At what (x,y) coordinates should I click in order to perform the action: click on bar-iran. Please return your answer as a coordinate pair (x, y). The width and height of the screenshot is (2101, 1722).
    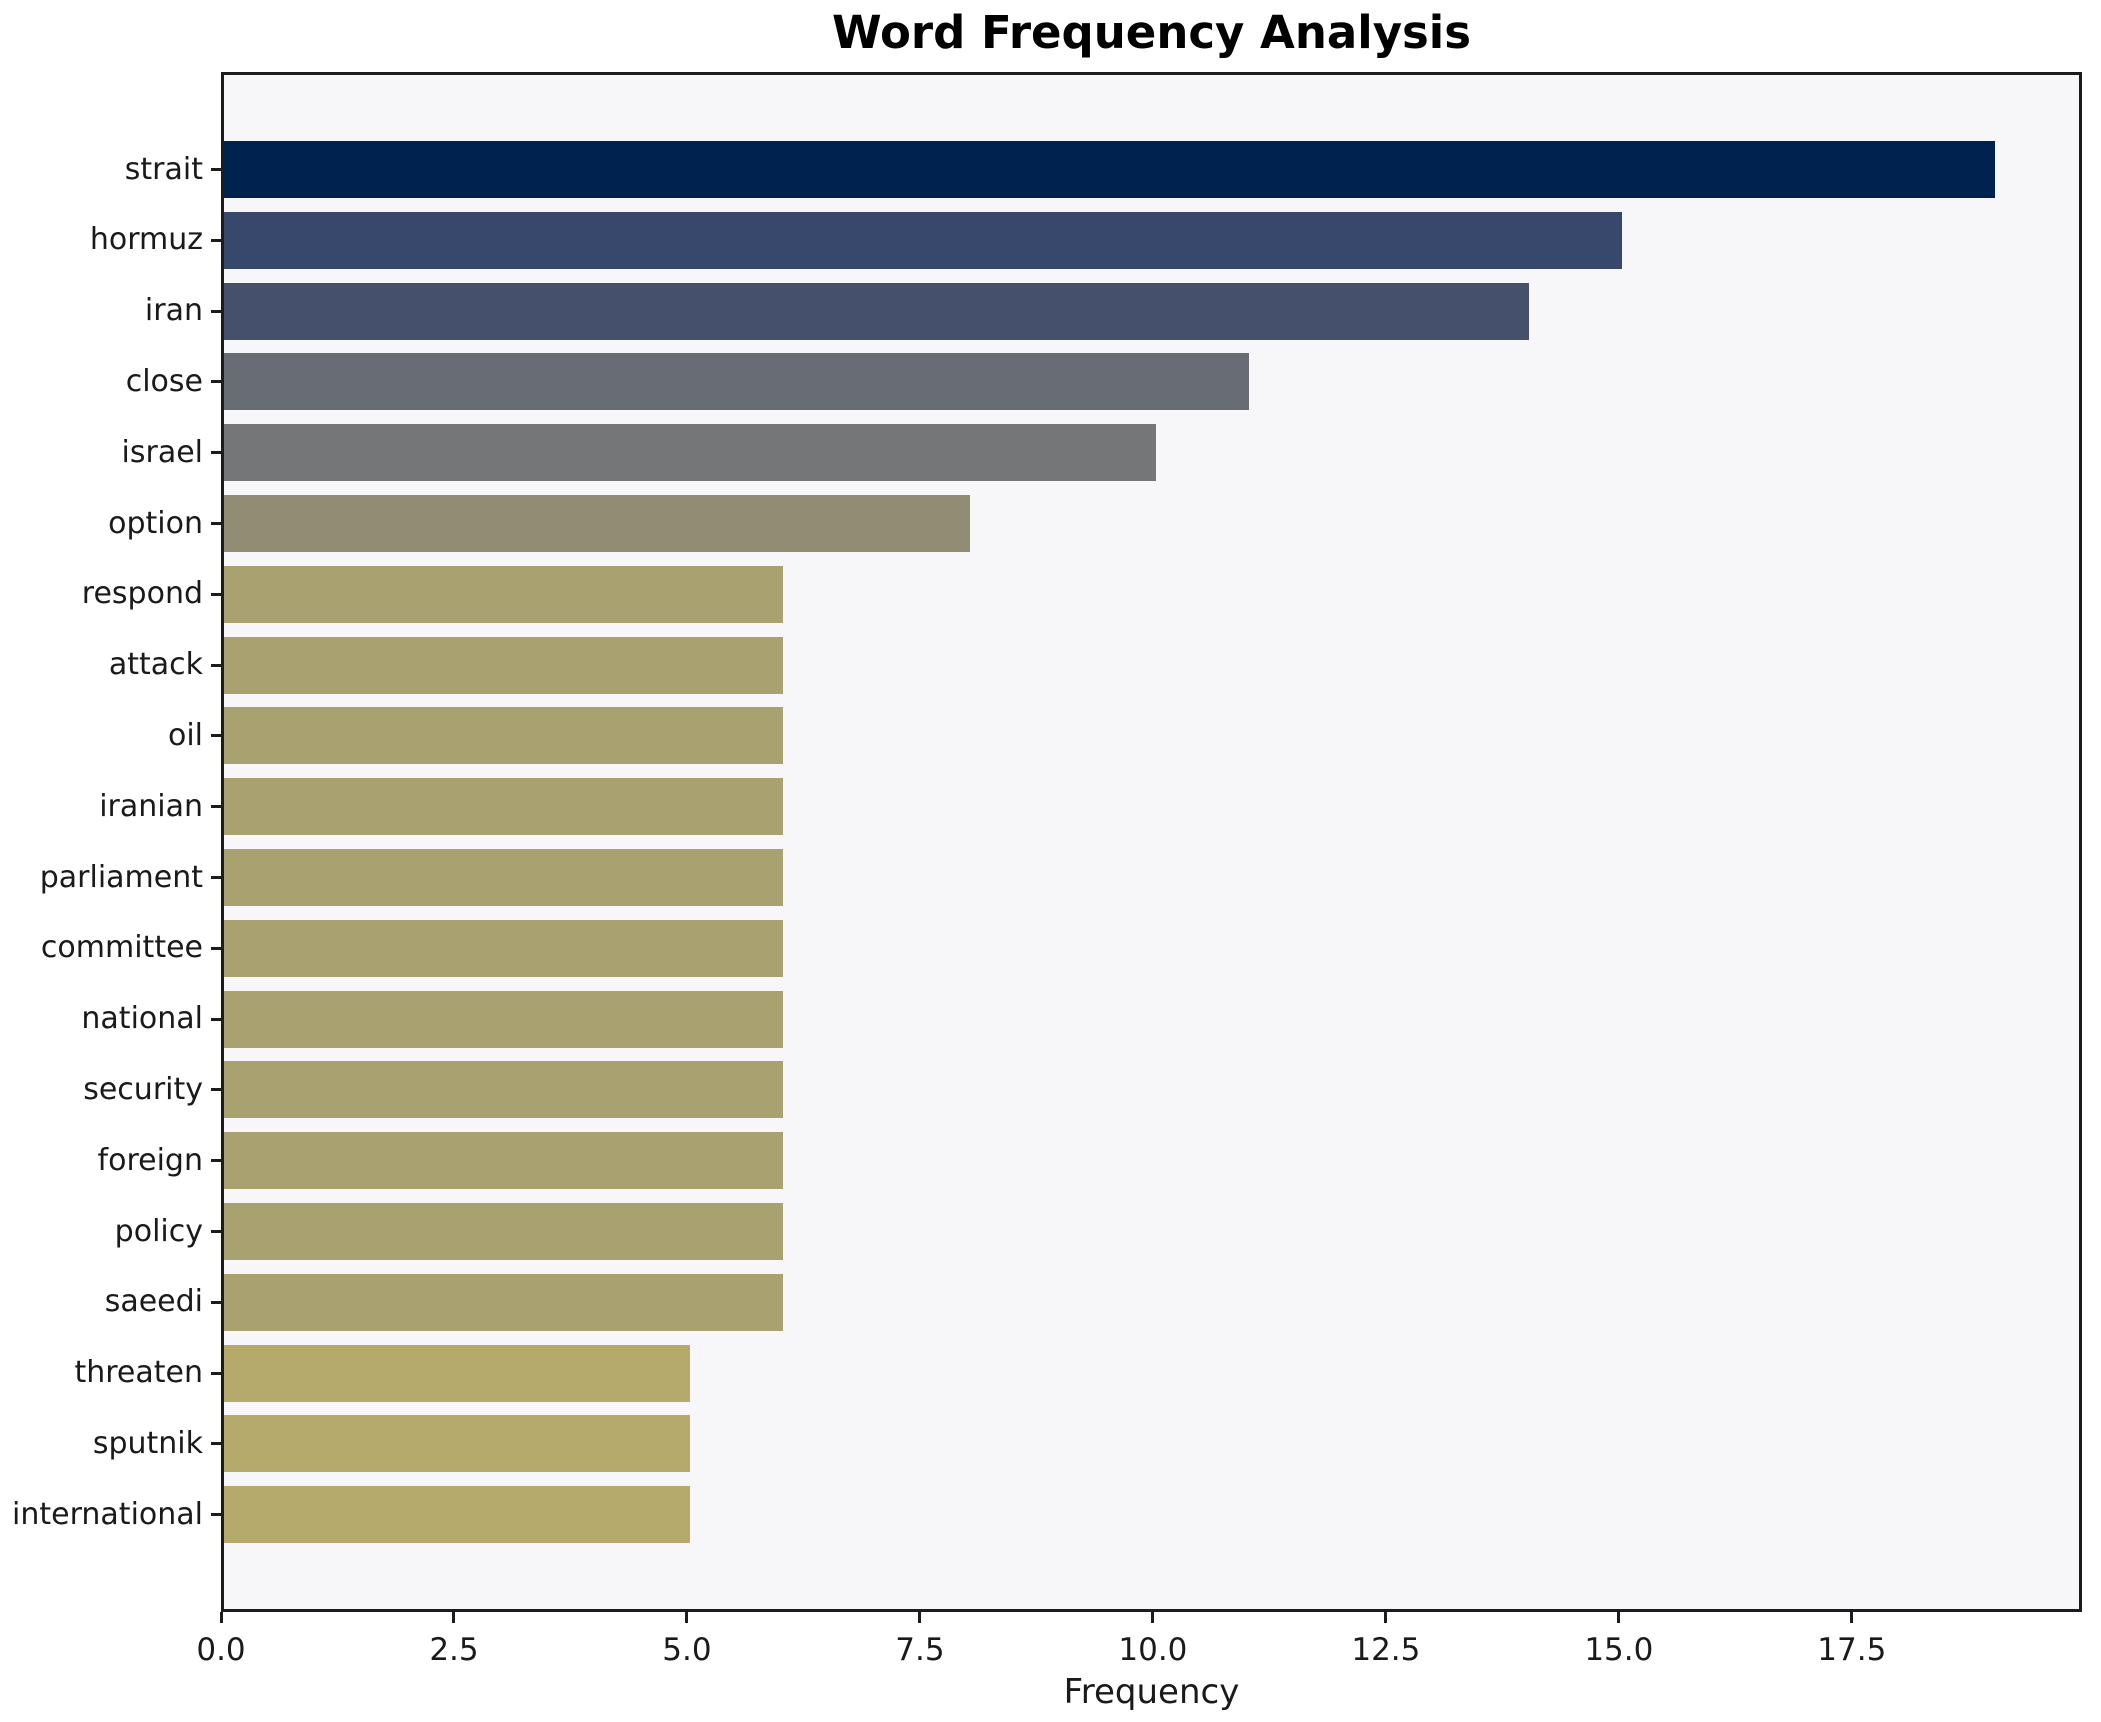
    Looking at the image, I should click on (876, 311).